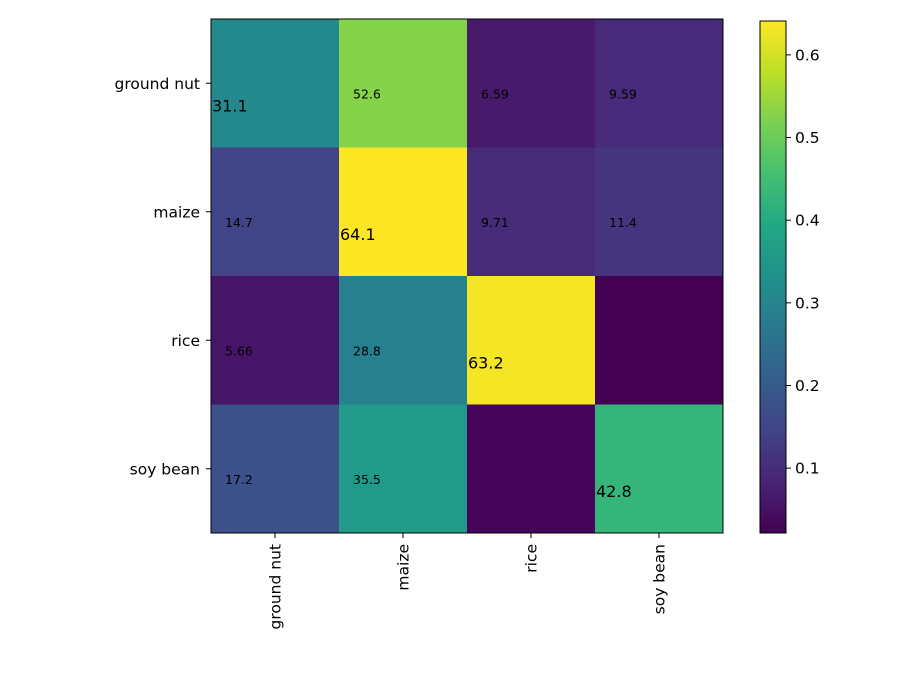 The width and height of the screenshot is (897, 677). I want to click on cell-value-label: 42.8, so click(614, 491).